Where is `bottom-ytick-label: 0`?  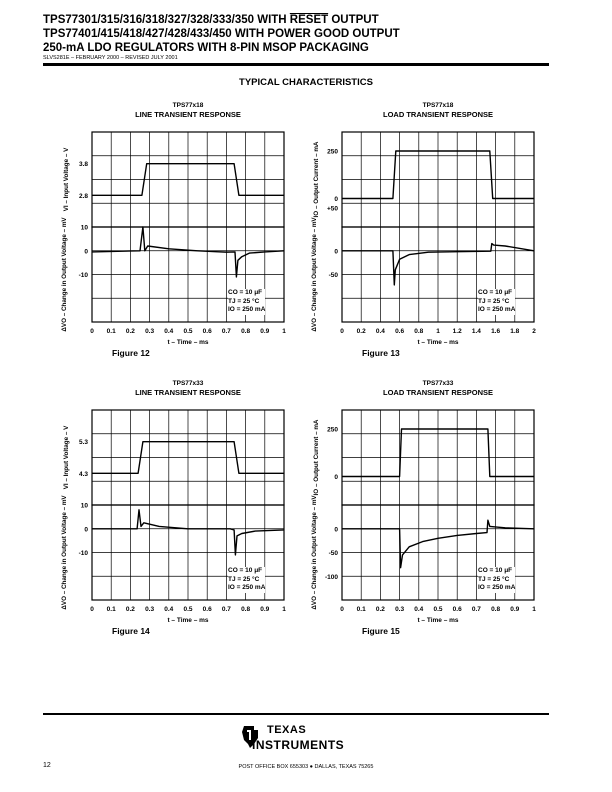 bottom-ytick-label: 0 is located at coordinates (336, 251).